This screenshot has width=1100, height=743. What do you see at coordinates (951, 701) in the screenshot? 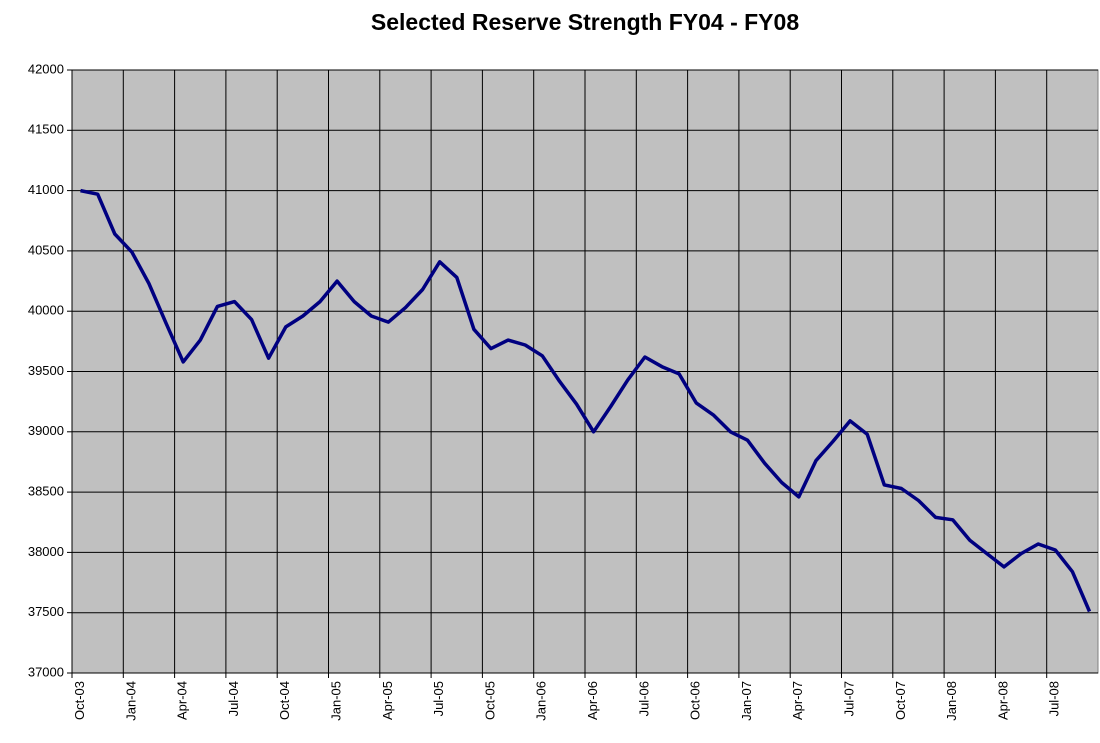
I see `x-tick-label: Jan-08` at bounding box center [951, 701].